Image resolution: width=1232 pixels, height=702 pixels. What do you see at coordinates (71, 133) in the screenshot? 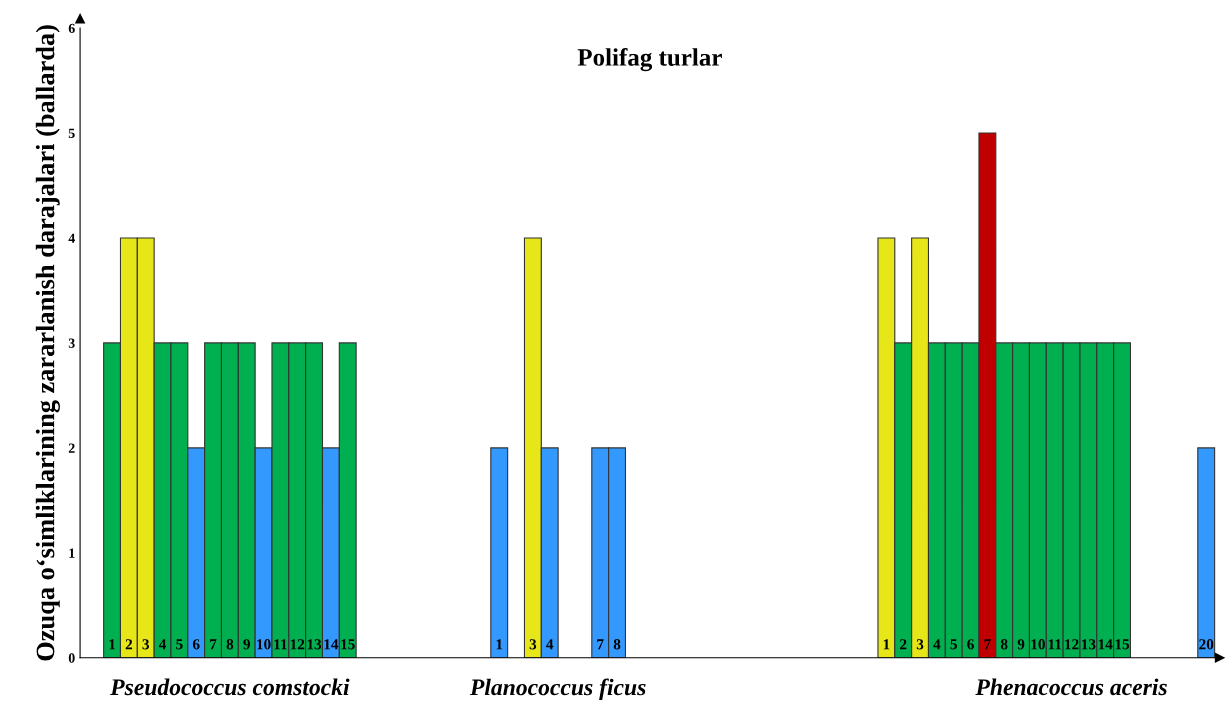
I see `y-tick-label: 5` at bounding box center [71, 133].